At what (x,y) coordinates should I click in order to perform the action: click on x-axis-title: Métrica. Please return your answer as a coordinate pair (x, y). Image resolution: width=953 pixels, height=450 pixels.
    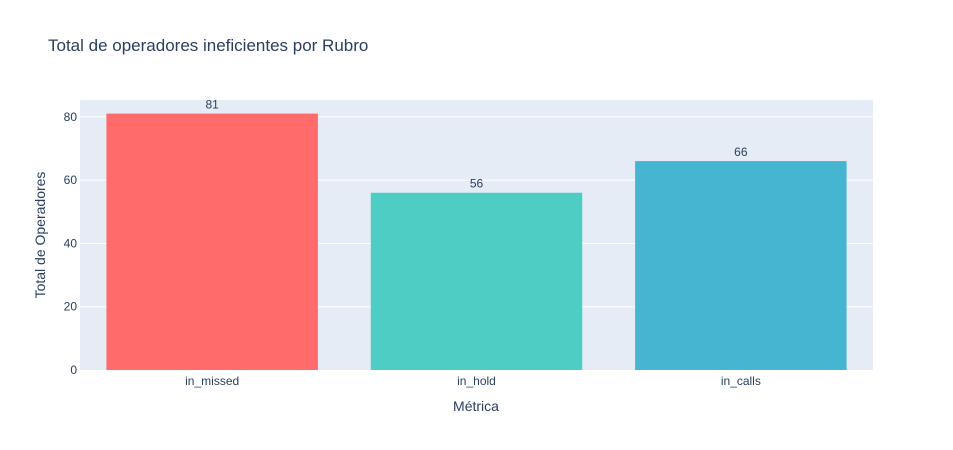
    Looking at the image, I should click on (476, 406).